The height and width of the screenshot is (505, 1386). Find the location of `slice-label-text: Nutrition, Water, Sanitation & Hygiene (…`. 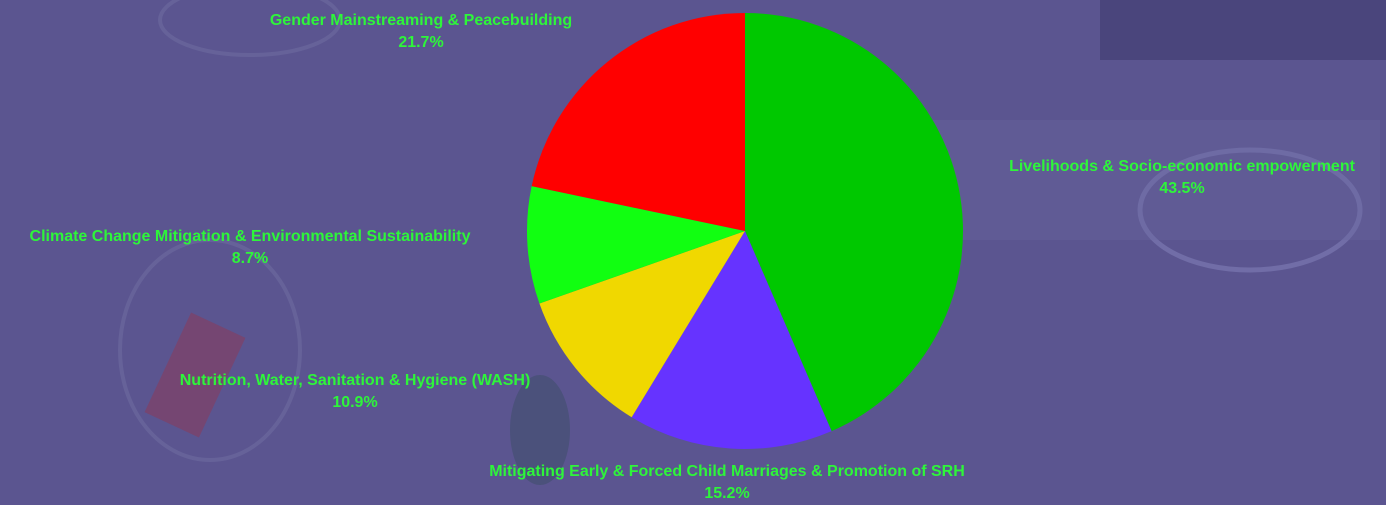

slice-label-text: Nutrition, Water, Sanitation & Hygiene (… is located at coordinates (355, 380).